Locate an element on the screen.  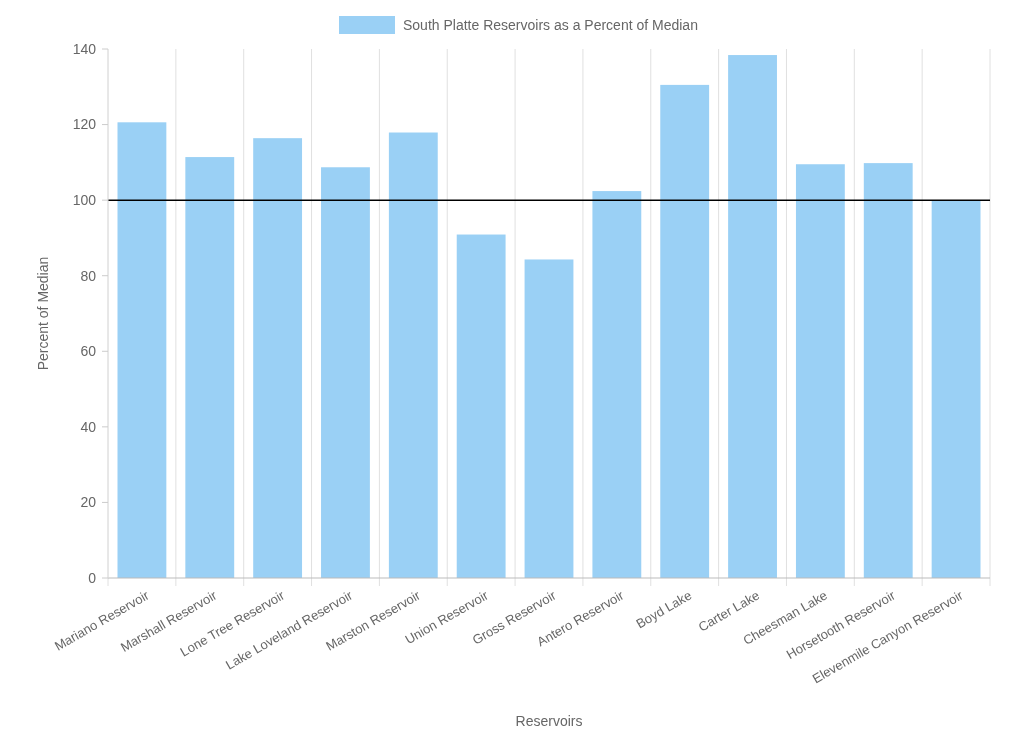
x-axis-title: Reservoirs is located at coordinates (549, 721).